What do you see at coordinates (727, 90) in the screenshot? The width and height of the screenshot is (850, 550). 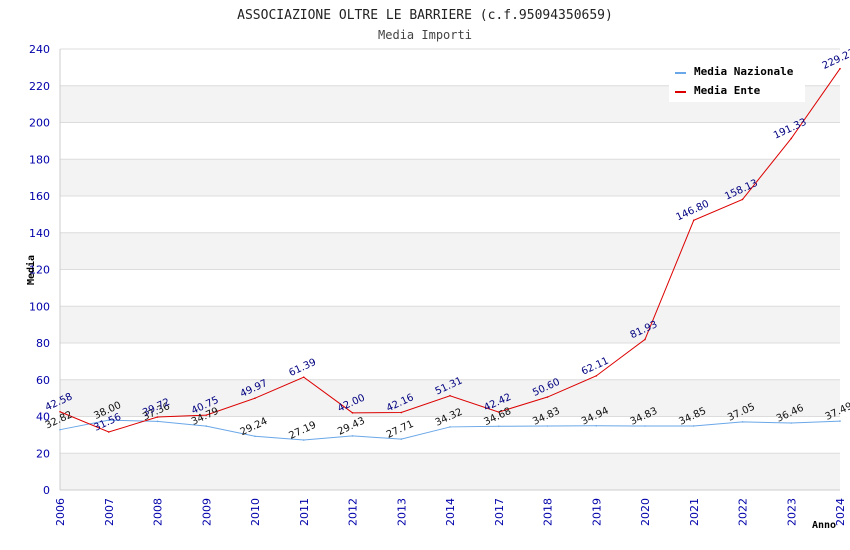 I see `legend-label-media-ente: Media Ente` at bounding box center [727, 90].